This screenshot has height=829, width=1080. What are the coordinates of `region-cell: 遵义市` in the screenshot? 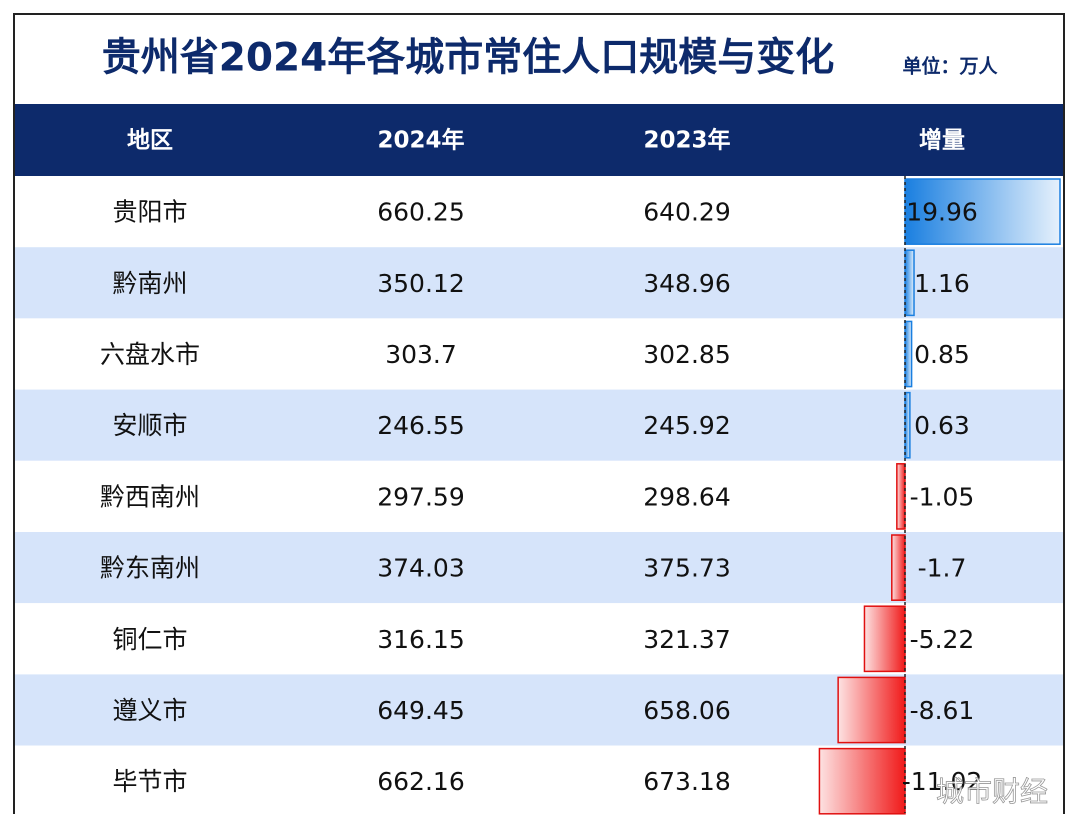 It's located at (149, 710).